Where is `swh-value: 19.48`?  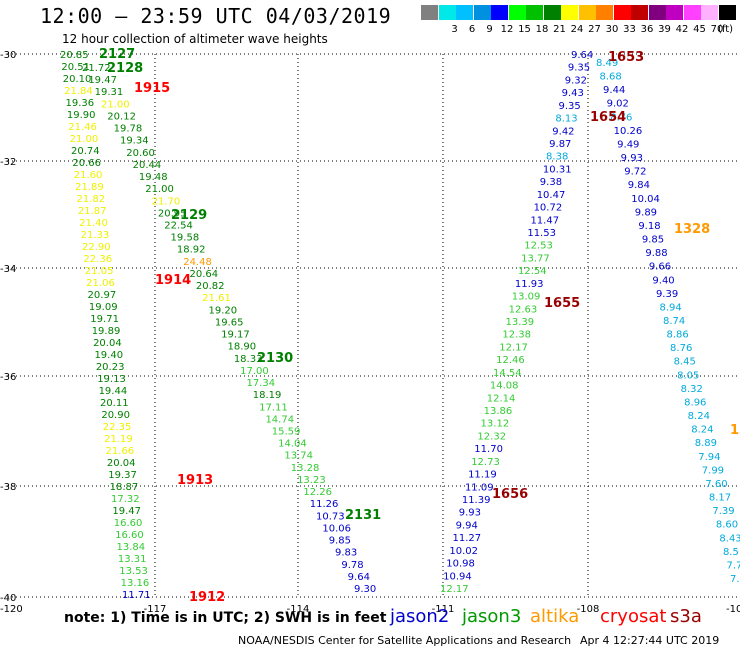
swh-value: 19.48 is located at coordinates (153, 177).